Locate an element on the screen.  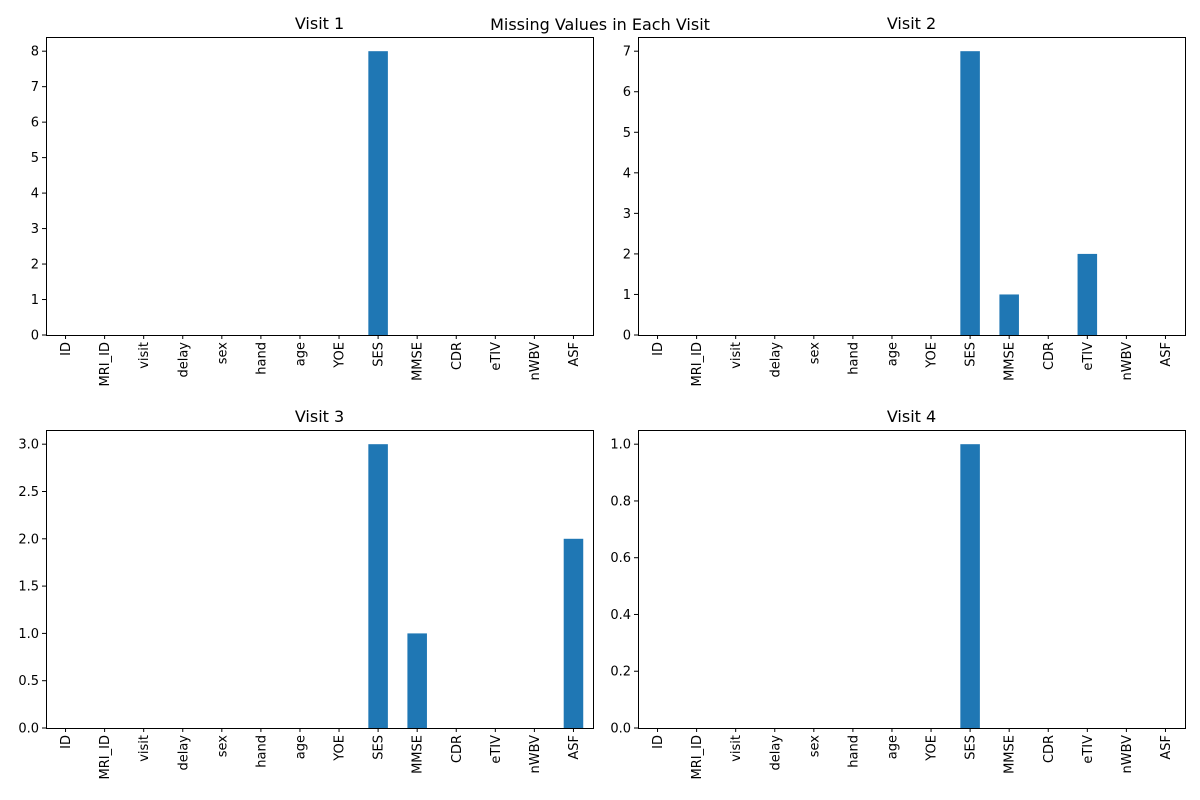
bar-eTIV is located at coordinates (1087, 294).